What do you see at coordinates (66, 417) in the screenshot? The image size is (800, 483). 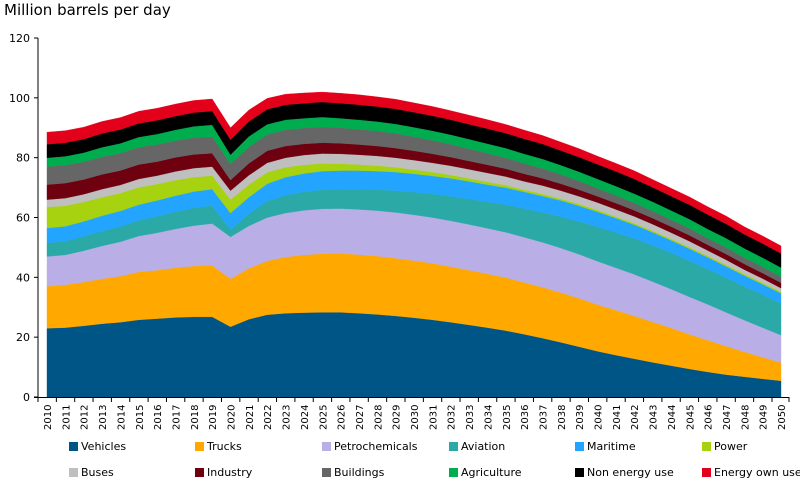 I see `x-tick-label: 2011` at bounding box center [66, 417].